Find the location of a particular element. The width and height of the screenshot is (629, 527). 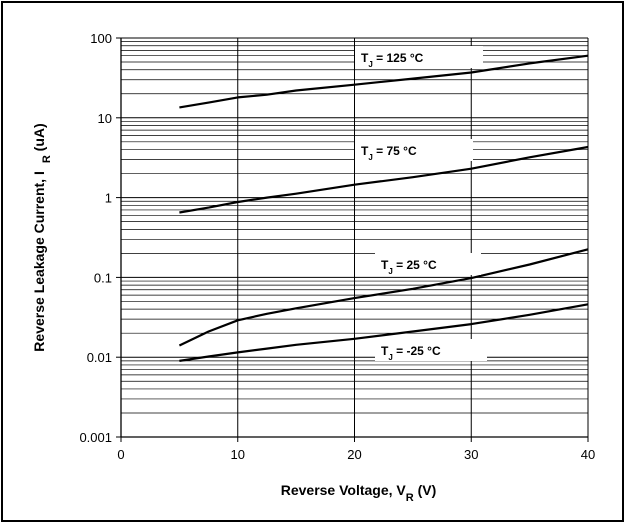

series-label: TJ = -25 °C is located at coordinates (411, 353).